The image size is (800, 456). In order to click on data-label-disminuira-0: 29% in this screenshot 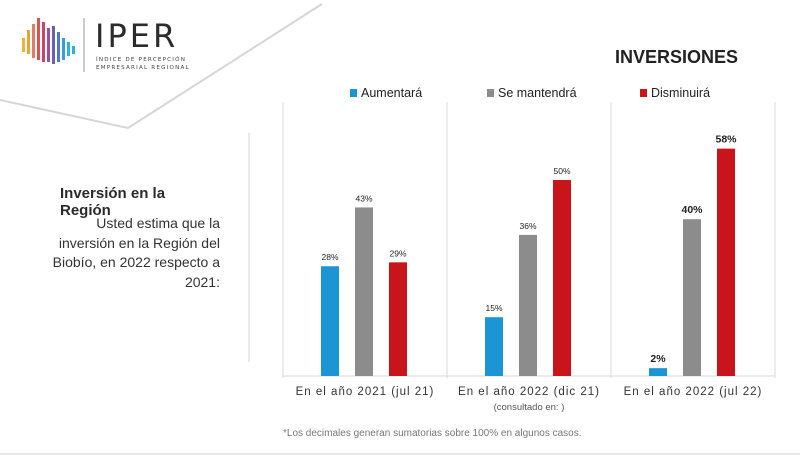, I will do `click(397, 253)`.